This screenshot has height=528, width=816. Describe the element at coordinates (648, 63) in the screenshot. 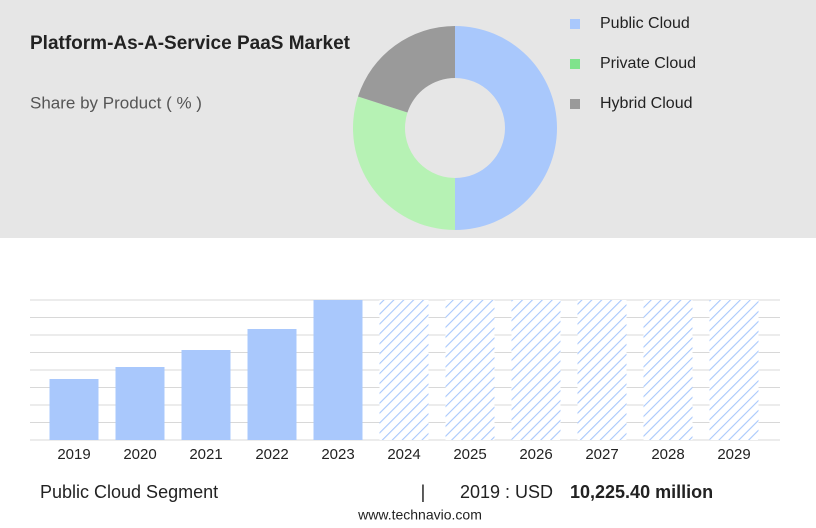

I see `legend-label: Private Cloud` at that location.